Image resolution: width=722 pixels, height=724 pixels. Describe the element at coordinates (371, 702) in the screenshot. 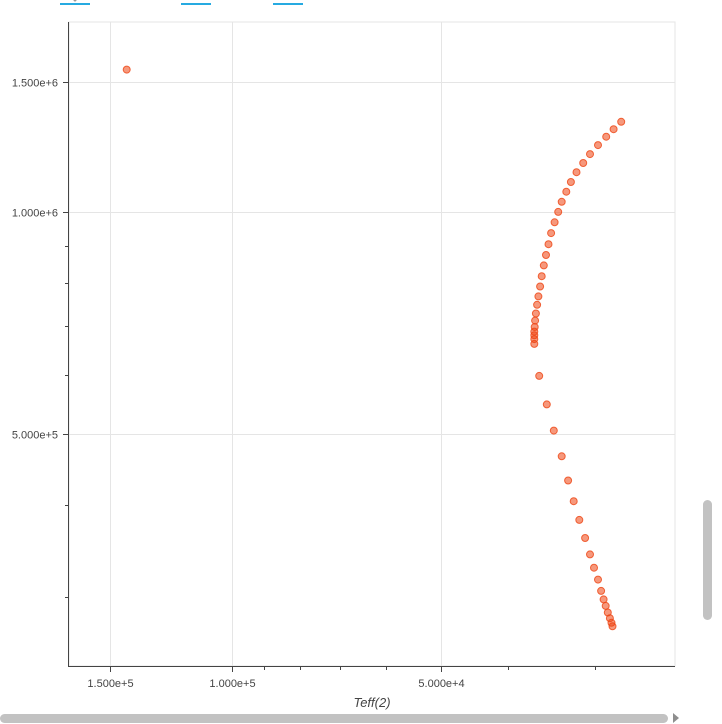

I see `x-axis-title: Teff(2)` at that location.